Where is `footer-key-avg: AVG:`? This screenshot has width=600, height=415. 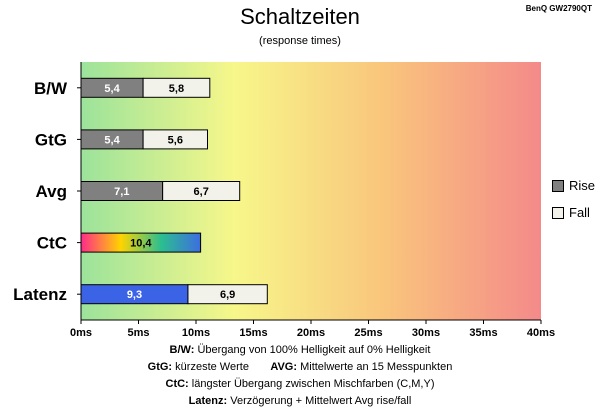
footer-key-avg: AVG: is located at coordinates (284, 367).